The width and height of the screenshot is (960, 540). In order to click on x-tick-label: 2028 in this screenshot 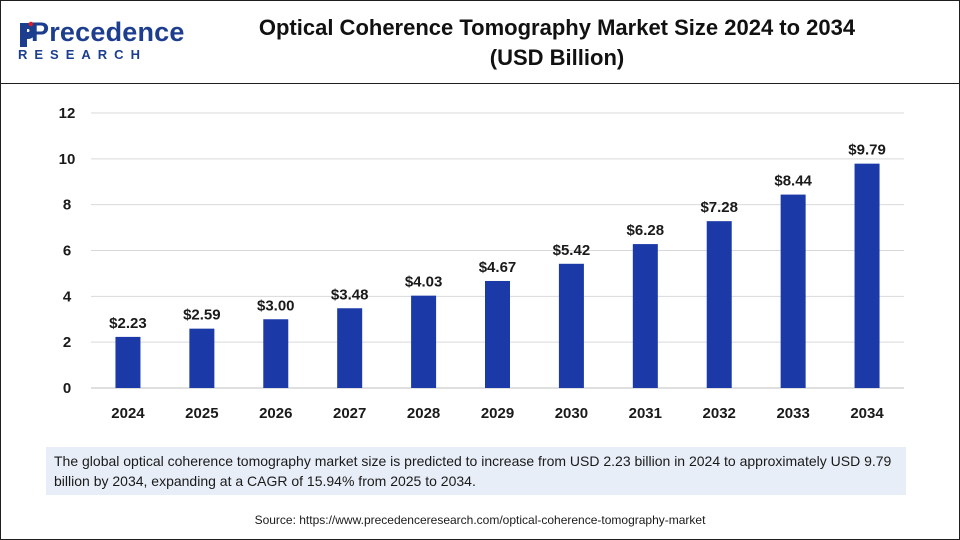, I will do `click(423, 413)`.